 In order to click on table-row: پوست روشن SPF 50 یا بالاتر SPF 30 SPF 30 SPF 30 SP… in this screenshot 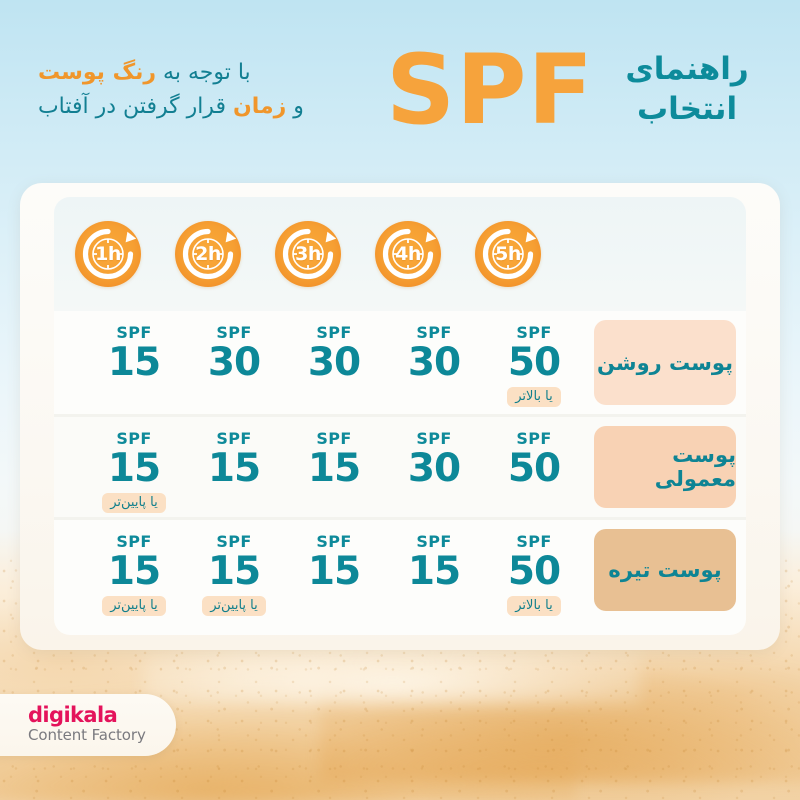, I will do `click(400, 362)`.